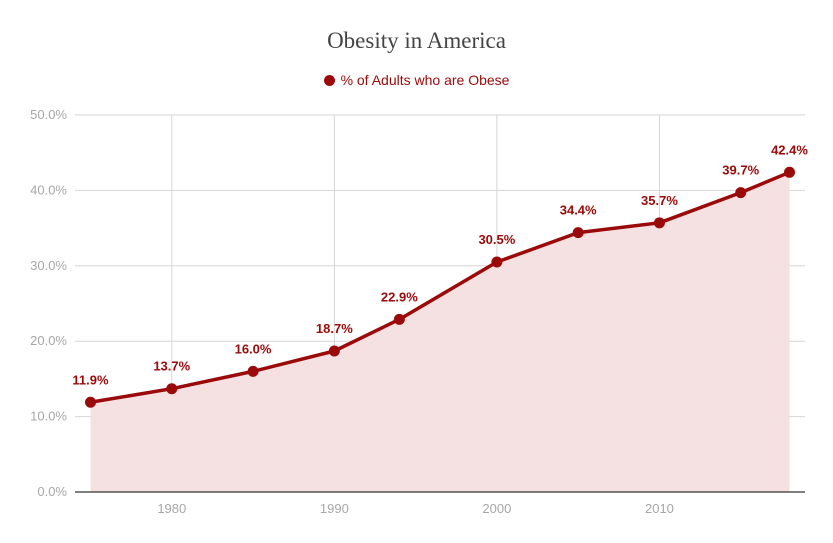 Image resolution: width=833 pixels, height=543 pixels. Describe the element at coordinates (496, 508) in the screenshot. I see `x-tick-label: 2000` at that location.